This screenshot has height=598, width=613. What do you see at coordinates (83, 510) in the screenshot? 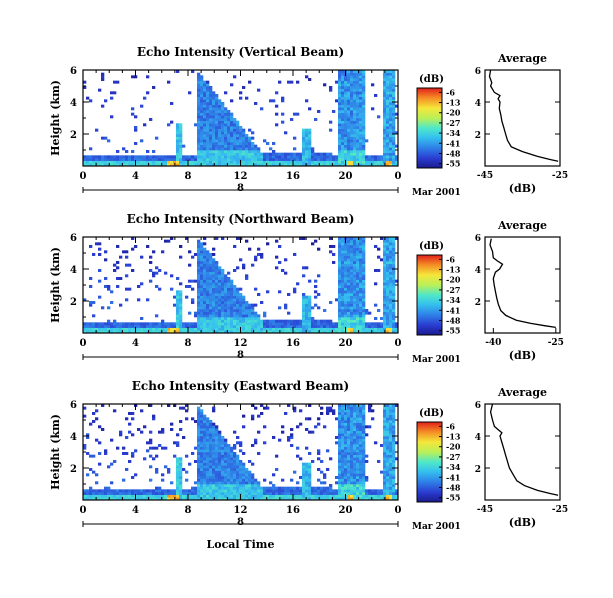
I see `x-tick-label: 0` at bounding box center [83, 510].